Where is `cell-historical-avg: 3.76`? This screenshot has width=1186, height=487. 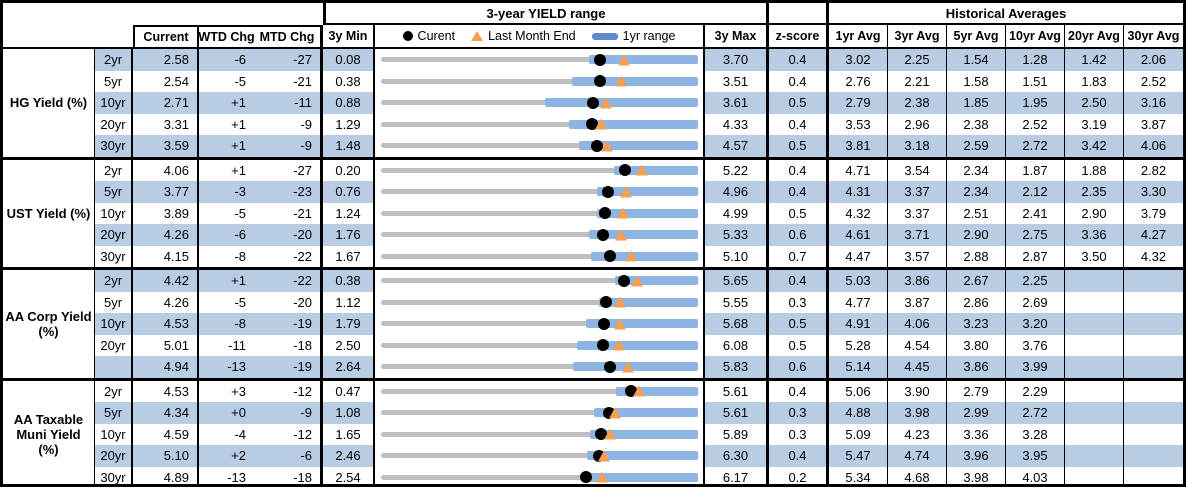
cell-historical-avg: 3.76 is located at coordinates (1035, 345).